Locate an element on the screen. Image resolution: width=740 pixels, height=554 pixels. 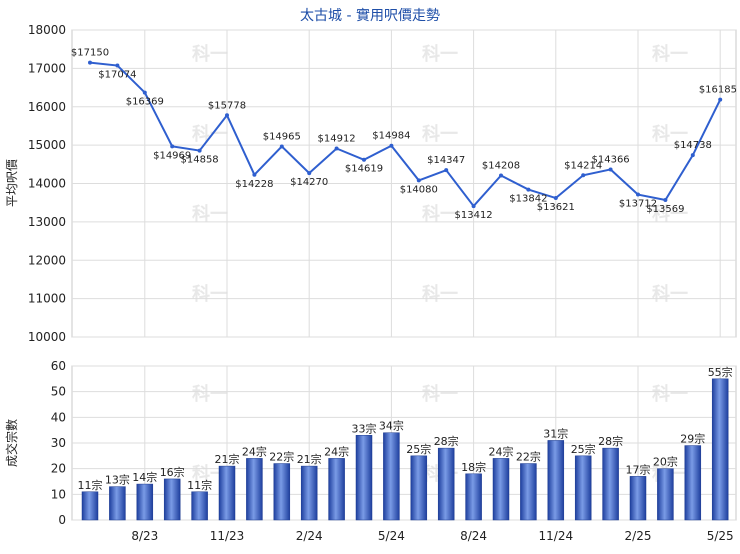
bar-y-tick-label: 10 is located at coordinates (58, 494).